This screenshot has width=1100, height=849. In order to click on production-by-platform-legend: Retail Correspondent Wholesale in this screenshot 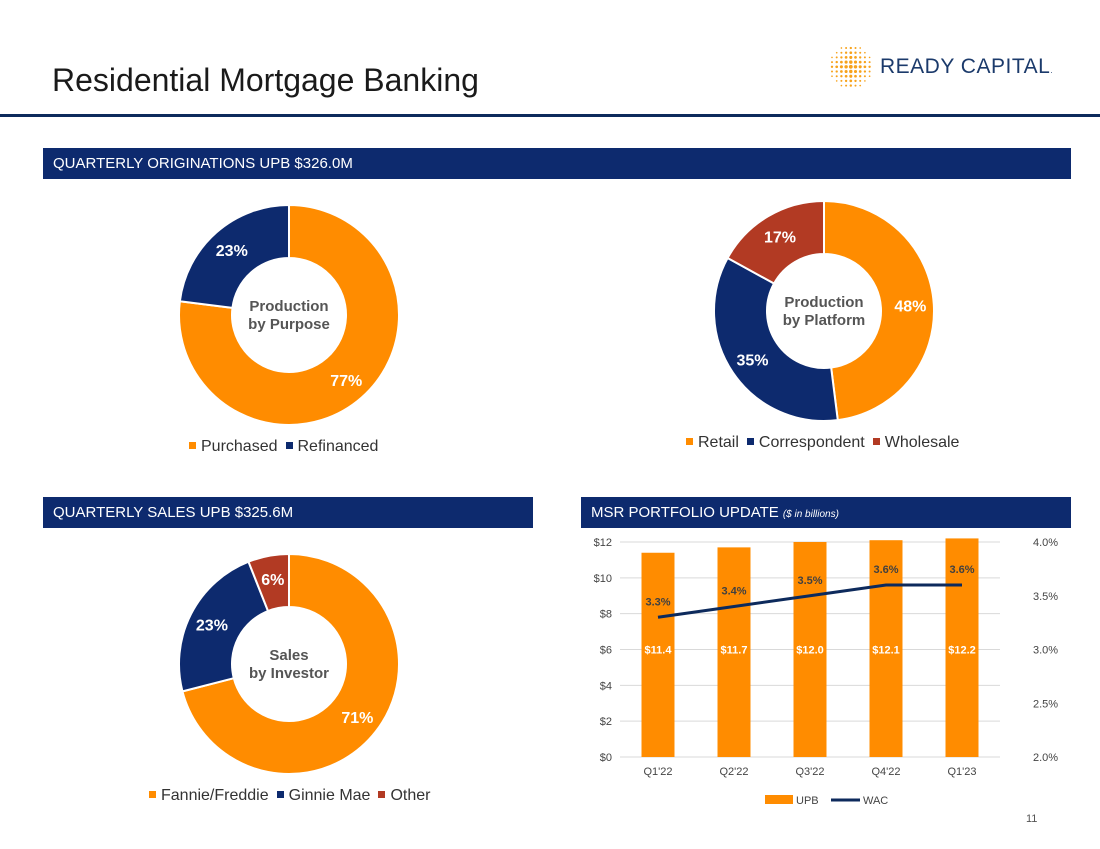, I will do `click(822, 443)`.